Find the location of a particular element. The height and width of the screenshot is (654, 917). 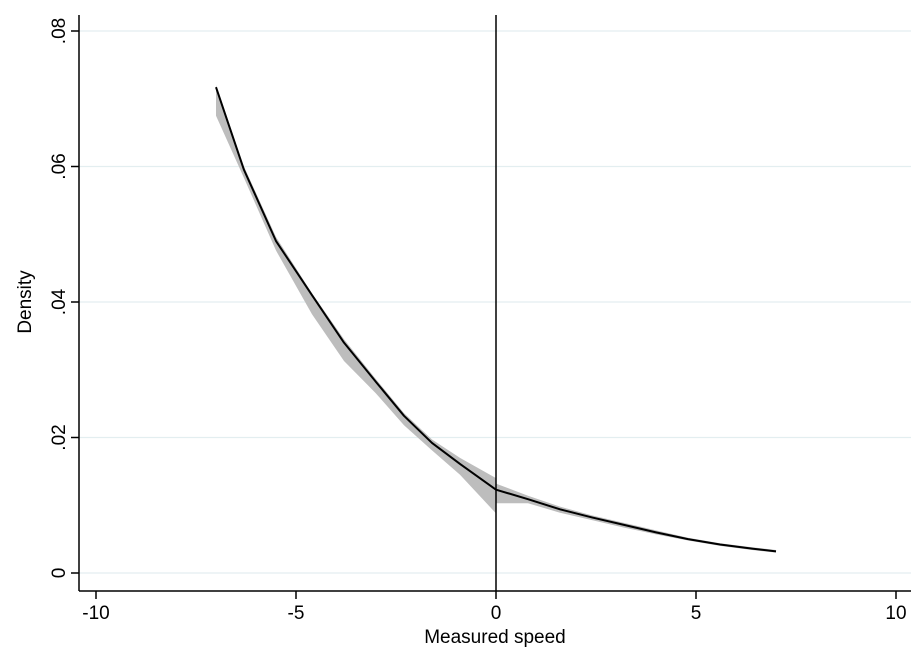

x-tick-label-2: 0 is located at coordinates (496, 613).